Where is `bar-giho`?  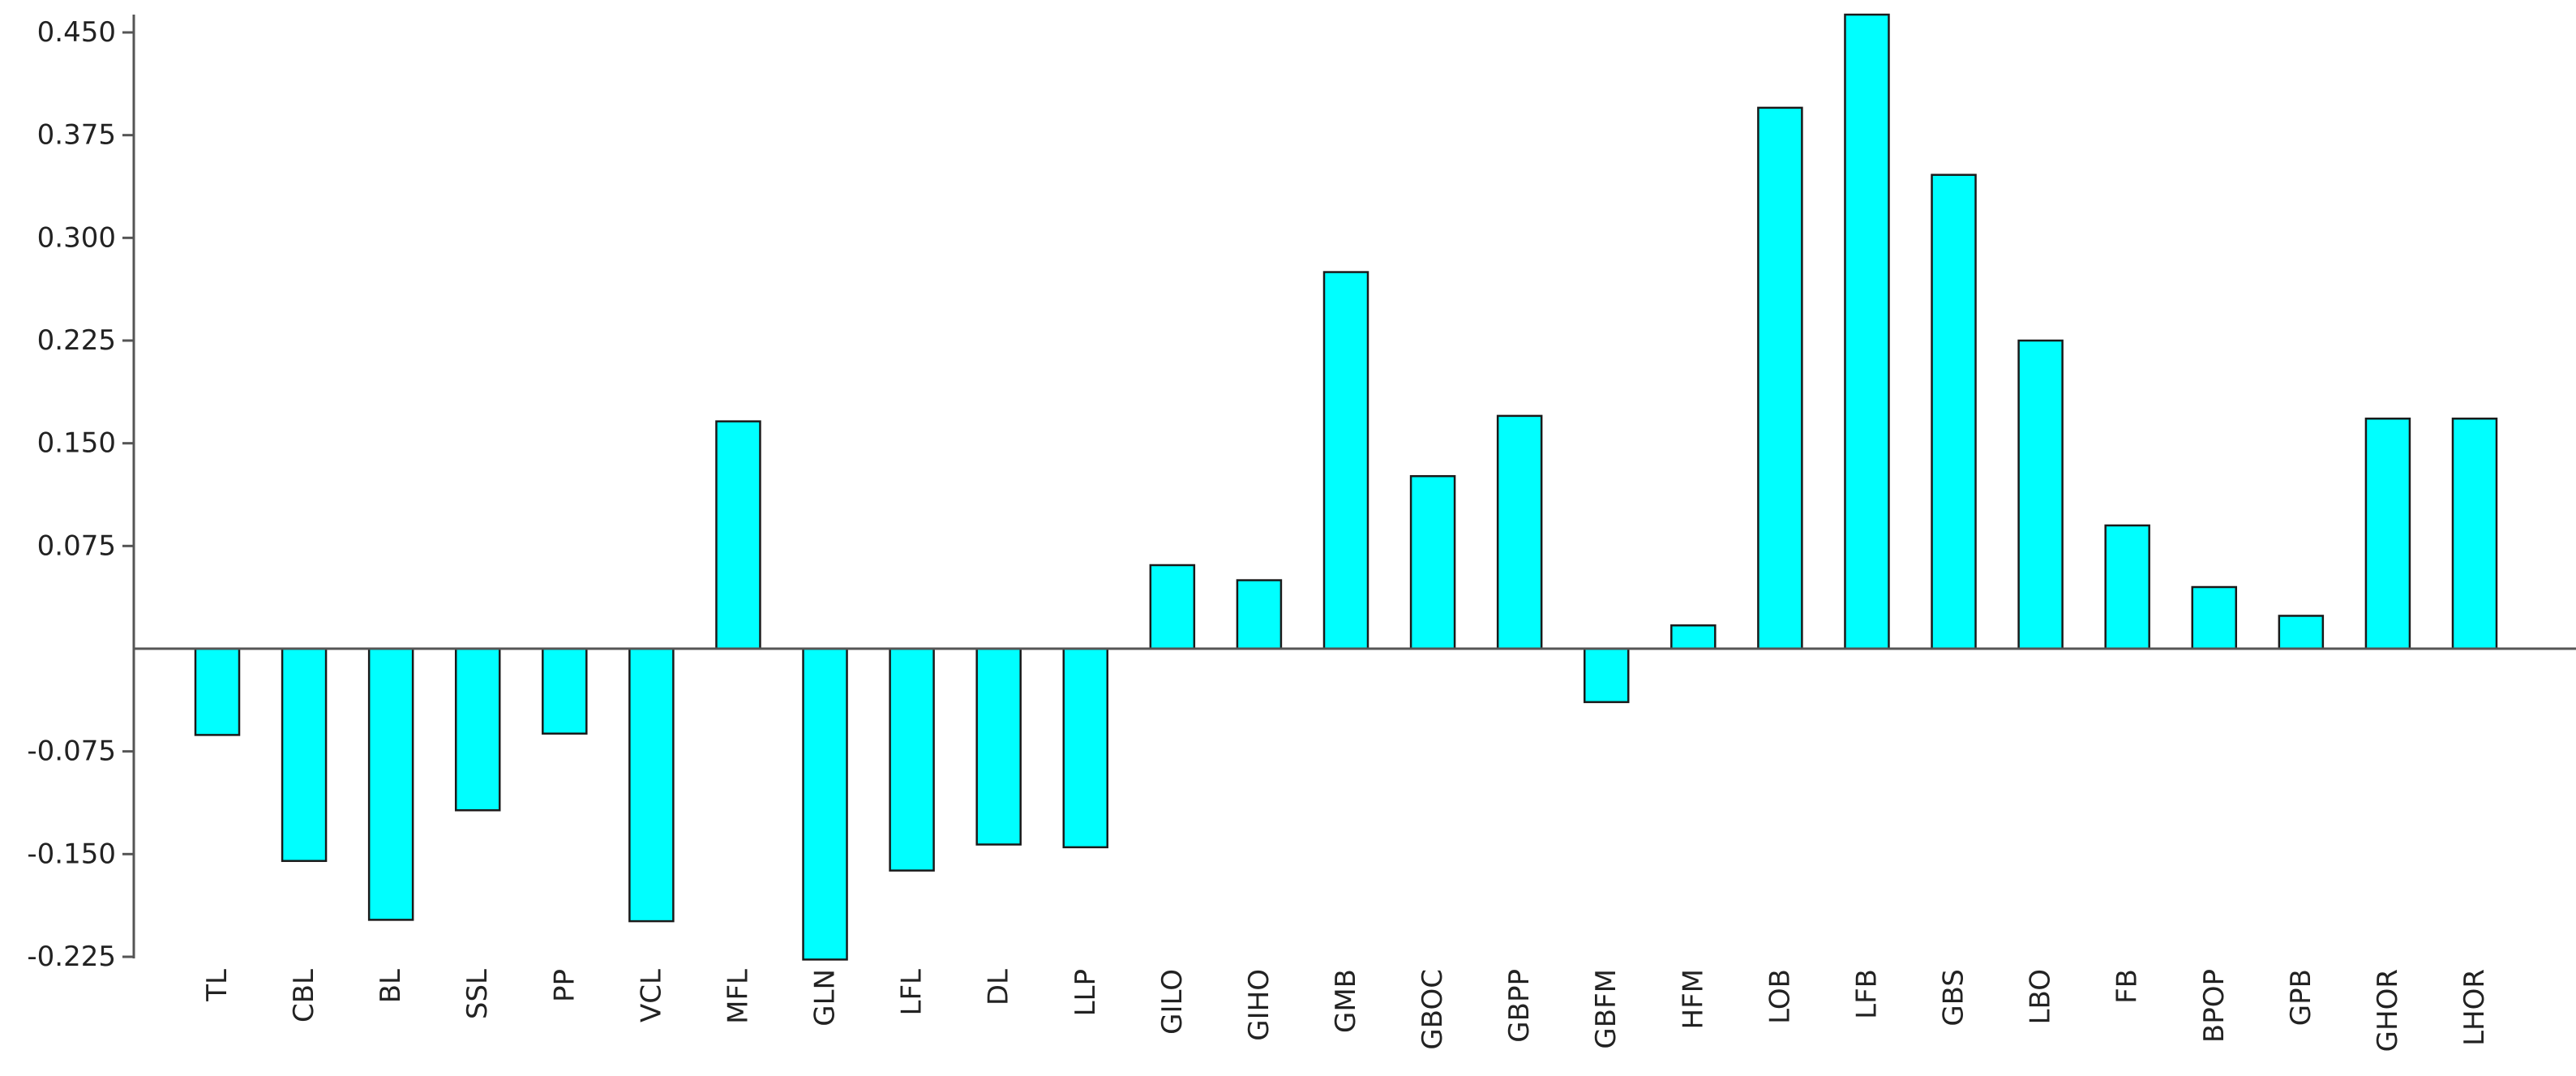
bar-giho is located at coordinates (1259, 614).